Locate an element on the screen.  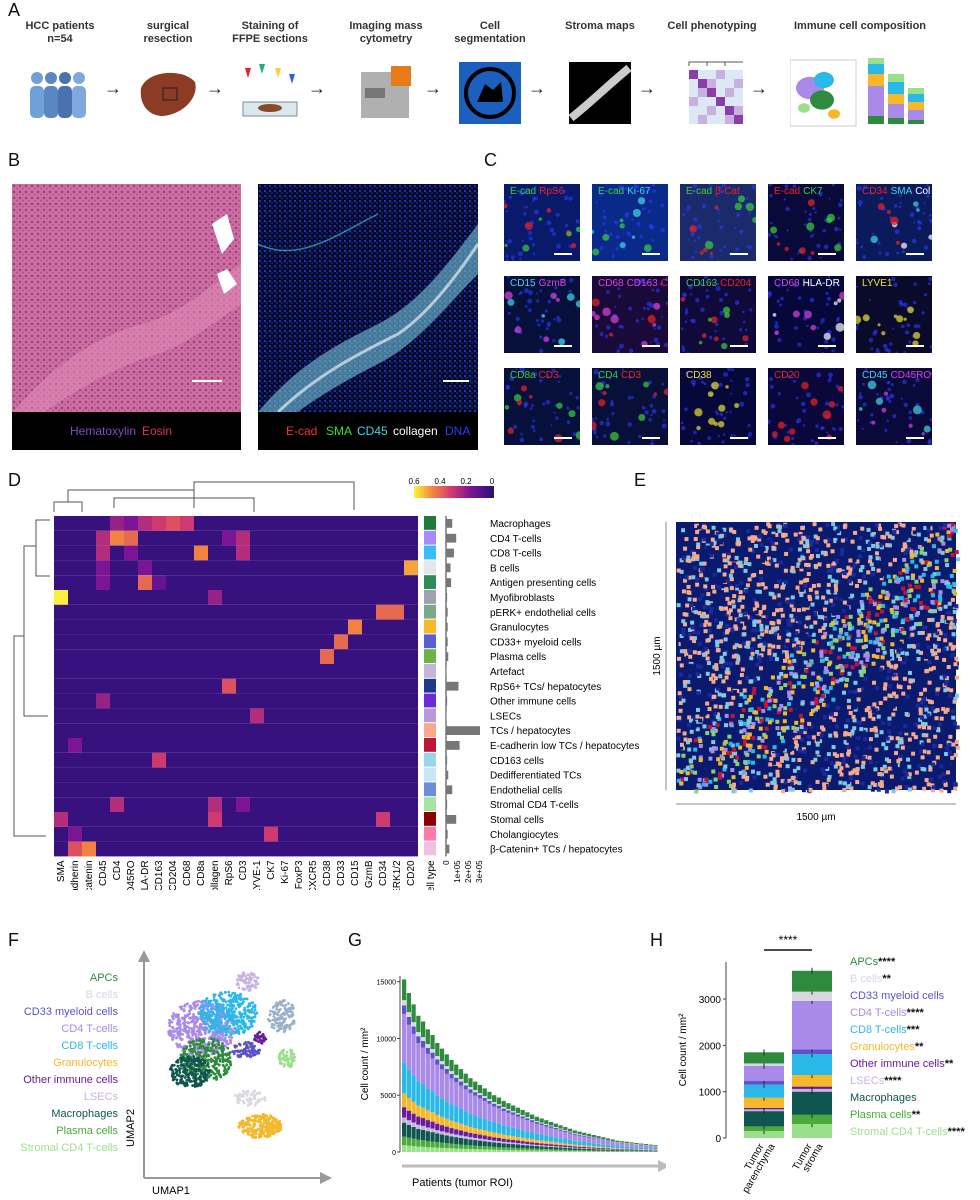
marker-tile: CD38 is located at coordinates (718, 406).